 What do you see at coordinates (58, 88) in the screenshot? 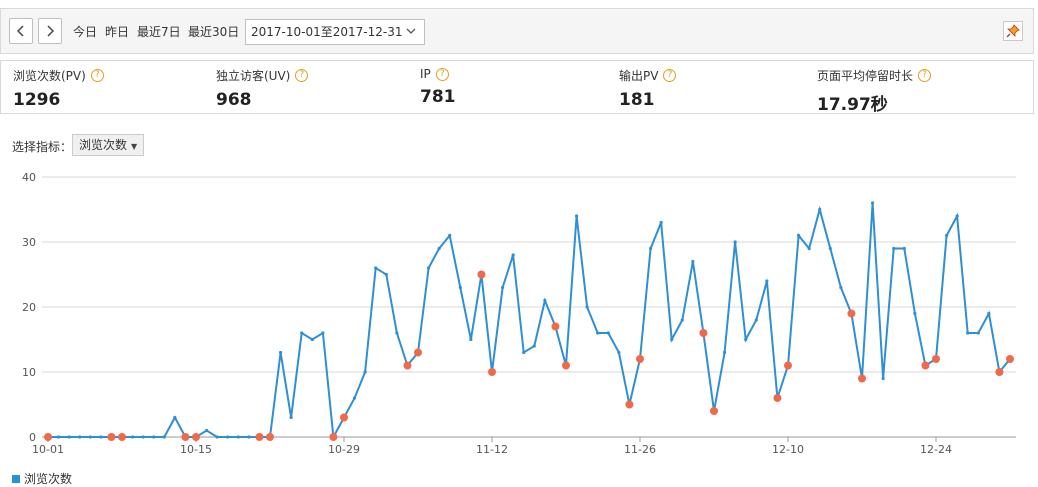
I see `stat-pv: 浏览次数(PV)? 1296` at bounding box center [58, 88].